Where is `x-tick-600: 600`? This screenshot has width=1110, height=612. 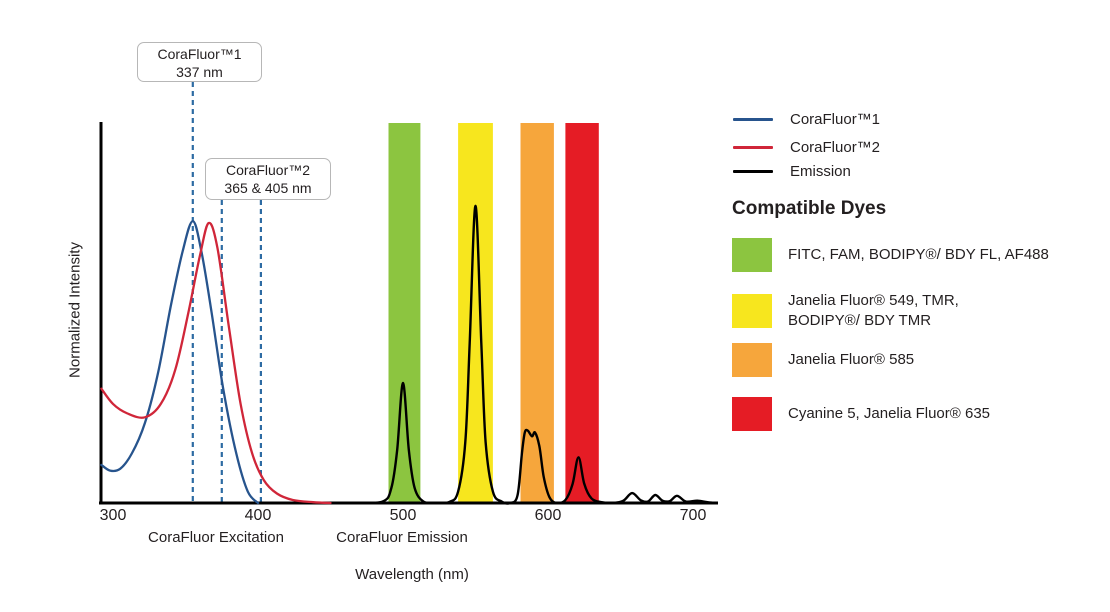 x-tick-600: 600 is located at coordinates (548, 515).